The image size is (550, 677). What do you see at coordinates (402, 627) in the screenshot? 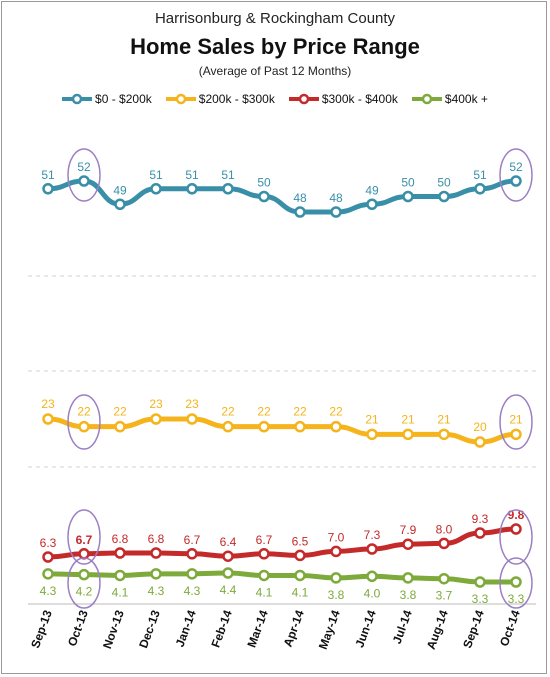
I see `x-tick-label-10: Jul-14` at bounding box center [402, 627].